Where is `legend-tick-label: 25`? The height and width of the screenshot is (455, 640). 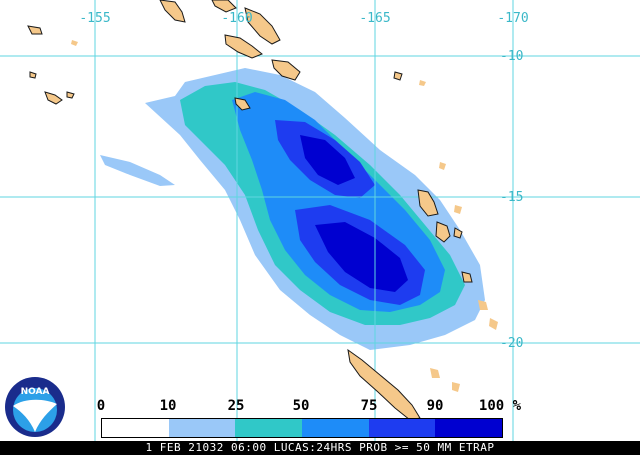
legend-tick-label: 25 is located at coordinates (236, 406).